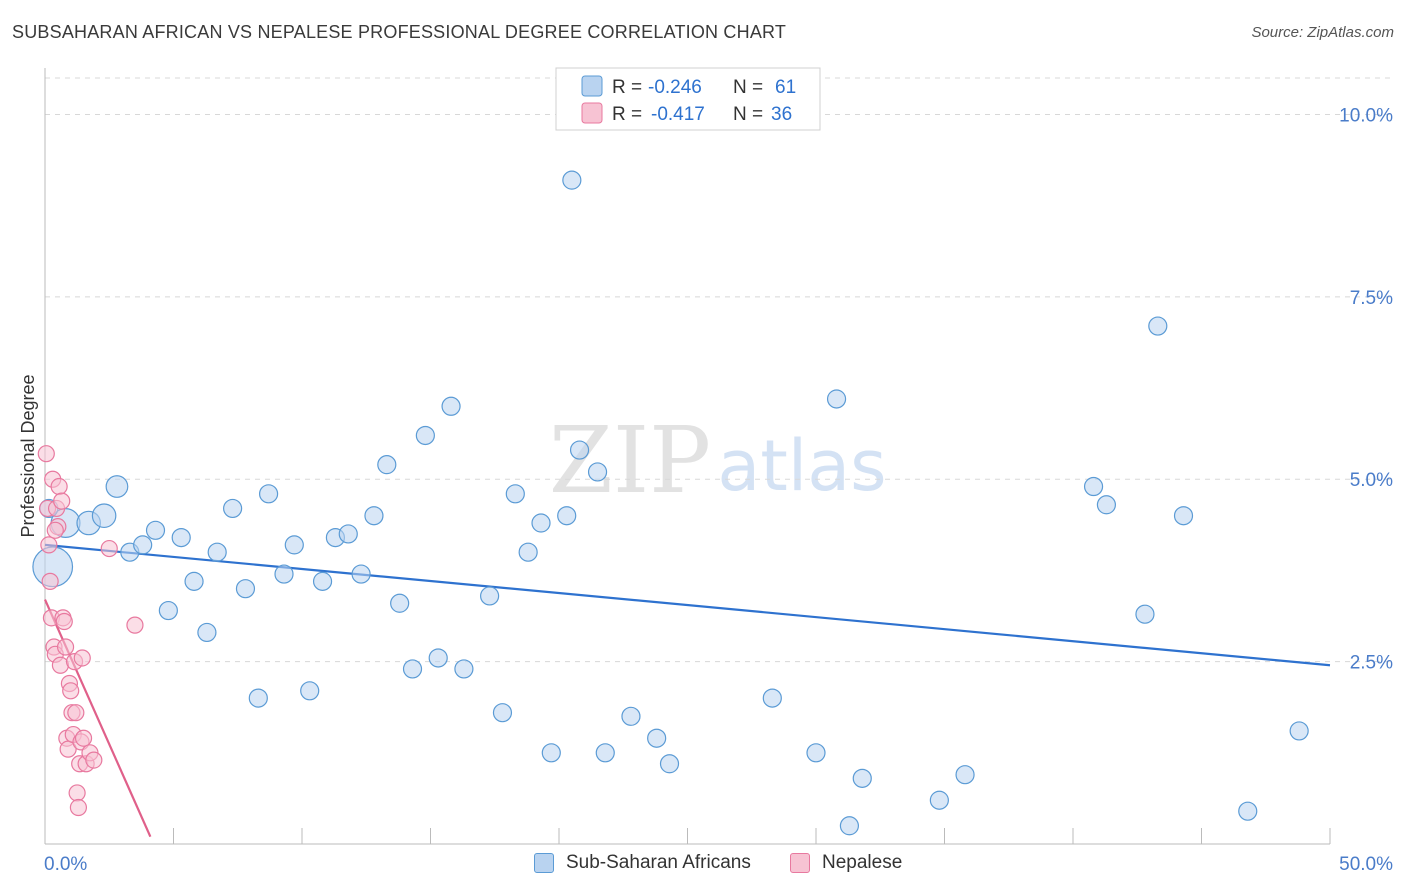 The image size is (1406, 892). What do you see at coordinates (627, 114) in the screenshot?
I see `legend-r-label-pink: R =` at bounding box center [627, 114].